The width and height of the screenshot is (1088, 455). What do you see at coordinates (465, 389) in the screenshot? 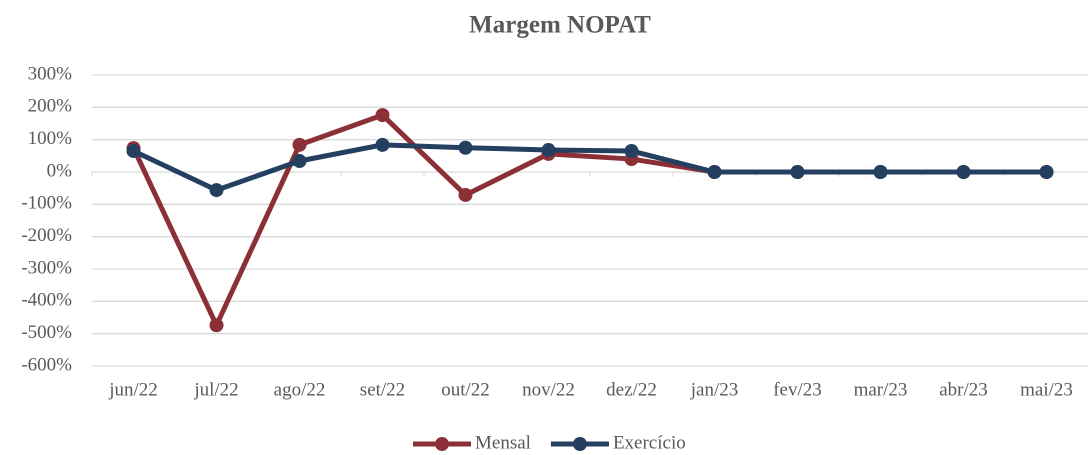
I see `x-tick-label: out/22` at bounding box center [465, 389].